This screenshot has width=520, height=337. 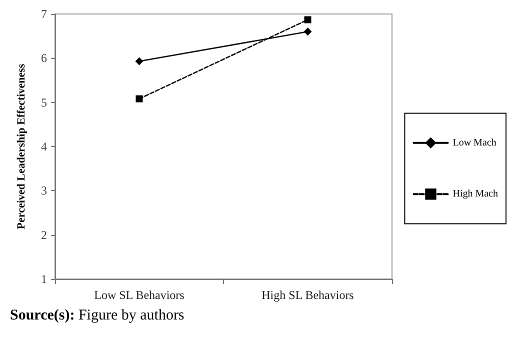 What do you see at coordinates (139, 295) in the screenshot?
I see `x-tick-label: Low SL Behaviors` at bounding box center [139, 295].